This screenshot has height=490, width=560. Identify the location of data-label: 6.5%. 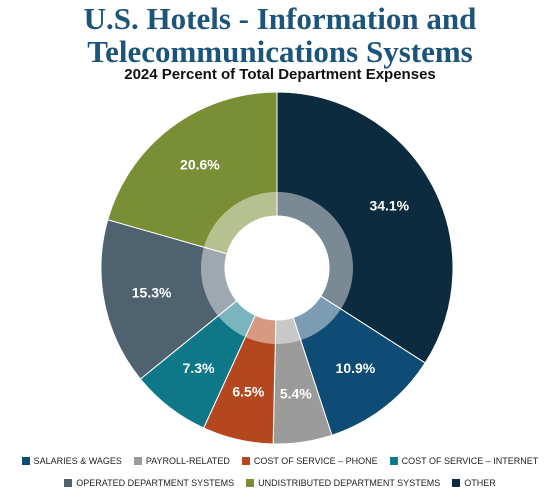
(248, 391).